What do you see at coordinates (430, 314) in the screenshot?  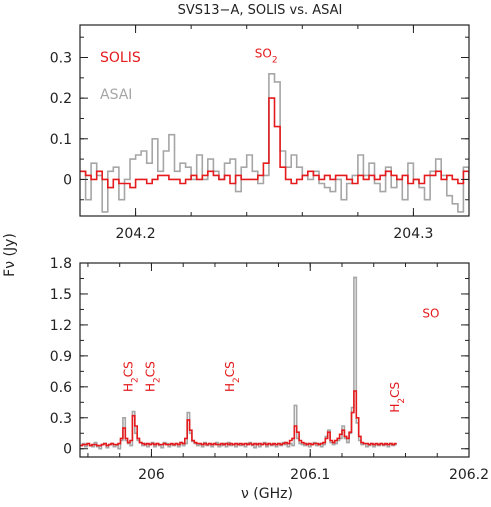 I see `line-annotation: SO` at bounding box center [430, 314].